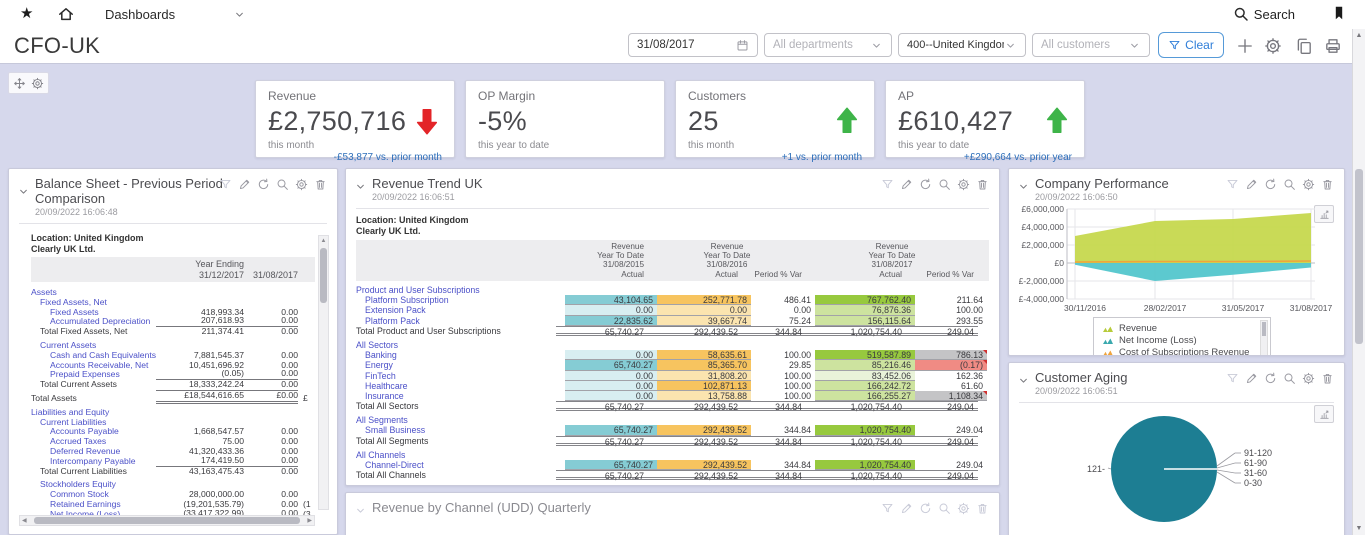 Image resolution: width=1365 pixels, height=535 pixels. What do you see at coordinates (1358, 282) in the screenshot?
I see `page-scrollbar: ▲ ▼` at bounding box center [1358, 282].